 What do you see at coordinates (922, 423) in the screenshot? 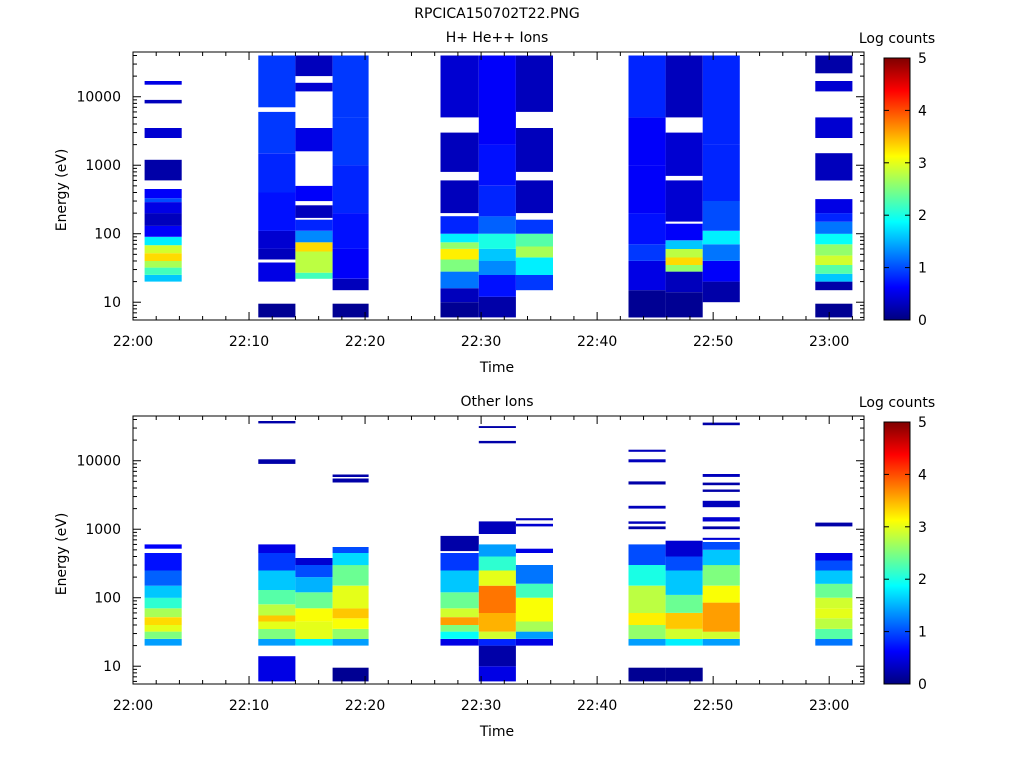
I see `colorbar-tick-label: 5` at bounding box center [922, 423].